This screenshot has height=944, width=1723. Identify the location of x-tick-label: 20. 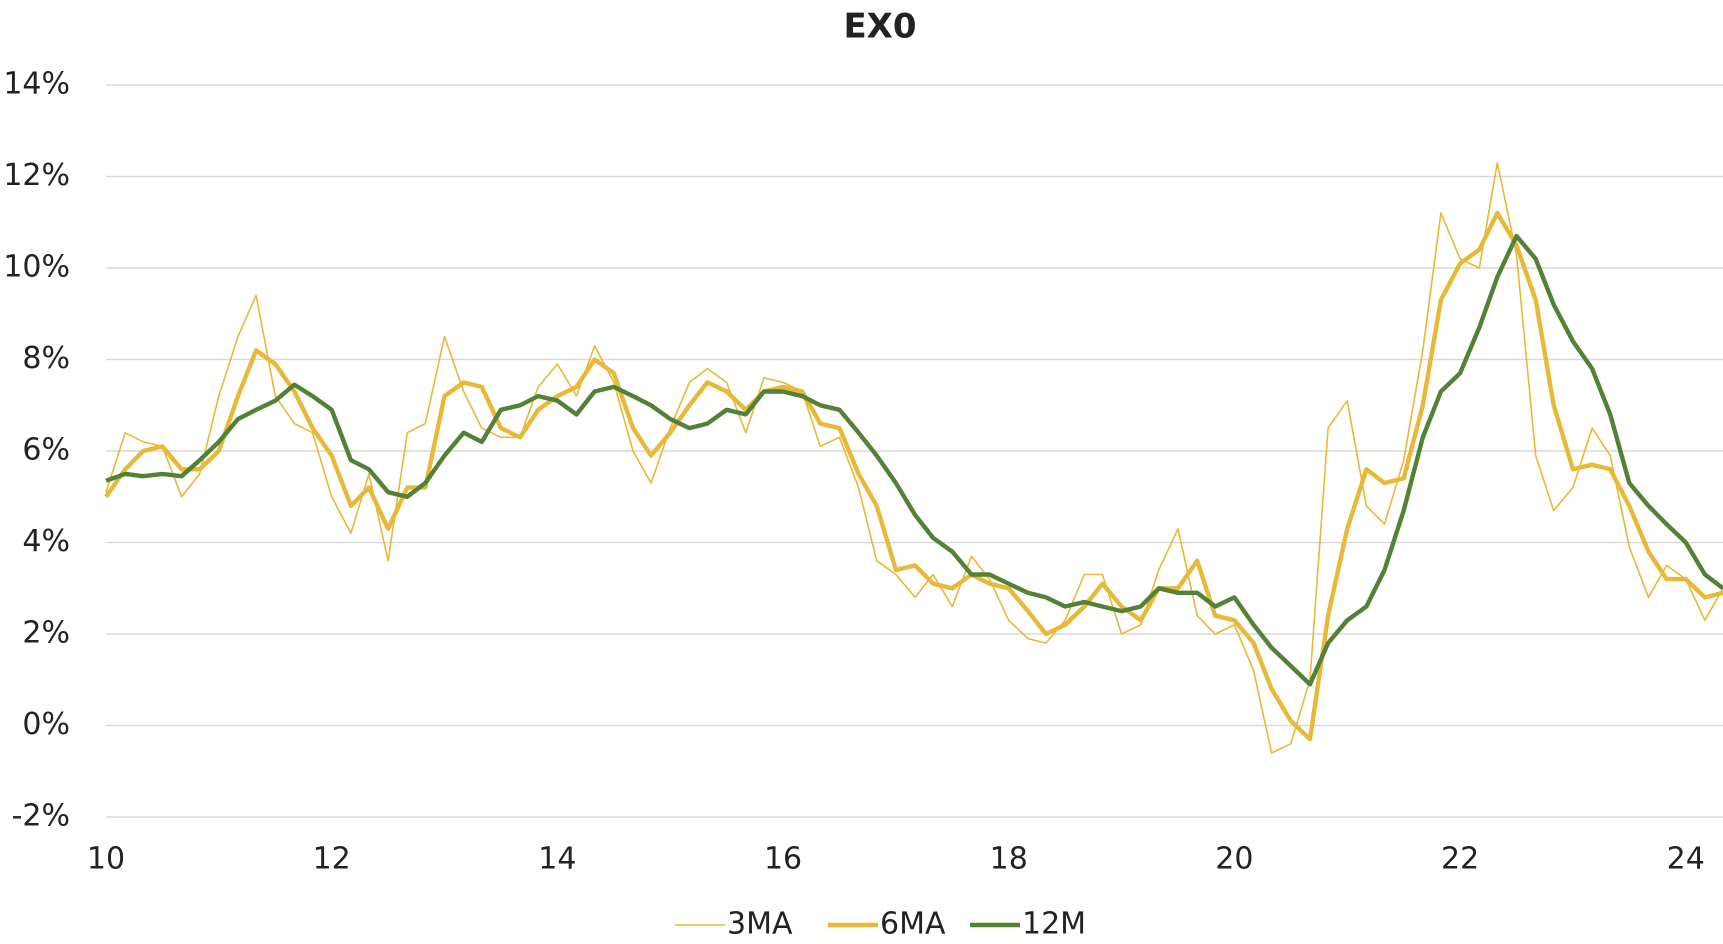
(1234, 859).